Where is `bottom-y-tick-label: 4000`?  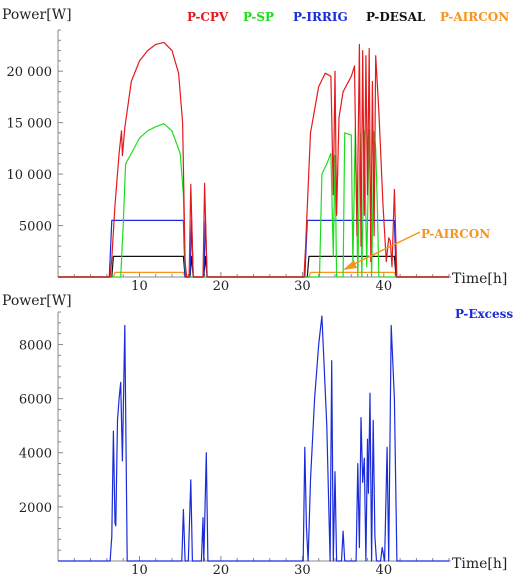
bottom-y-tick-label: 4000 is located at coordinates (35, 454).